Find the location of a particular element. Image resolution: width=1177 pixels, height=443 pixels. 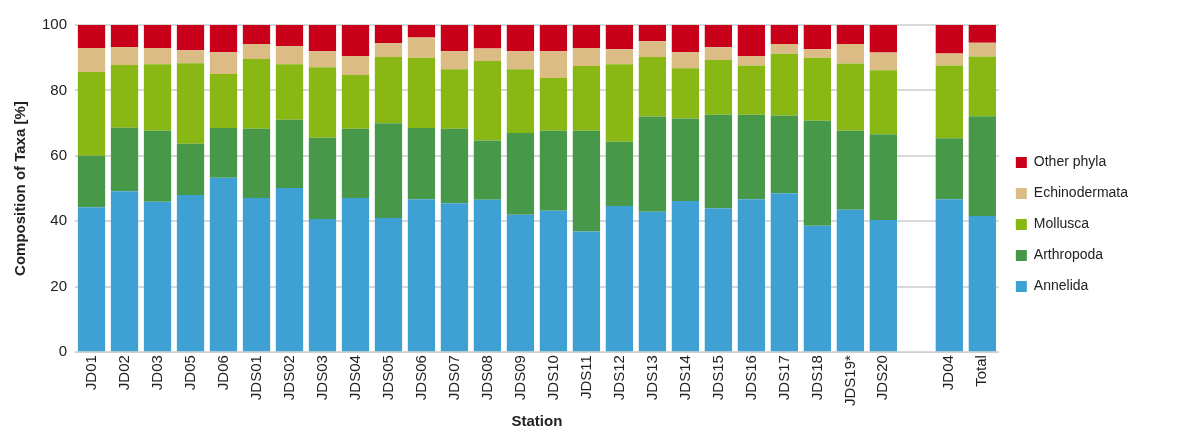

legend-label: Annelida is located at coordinates (1061, 285).